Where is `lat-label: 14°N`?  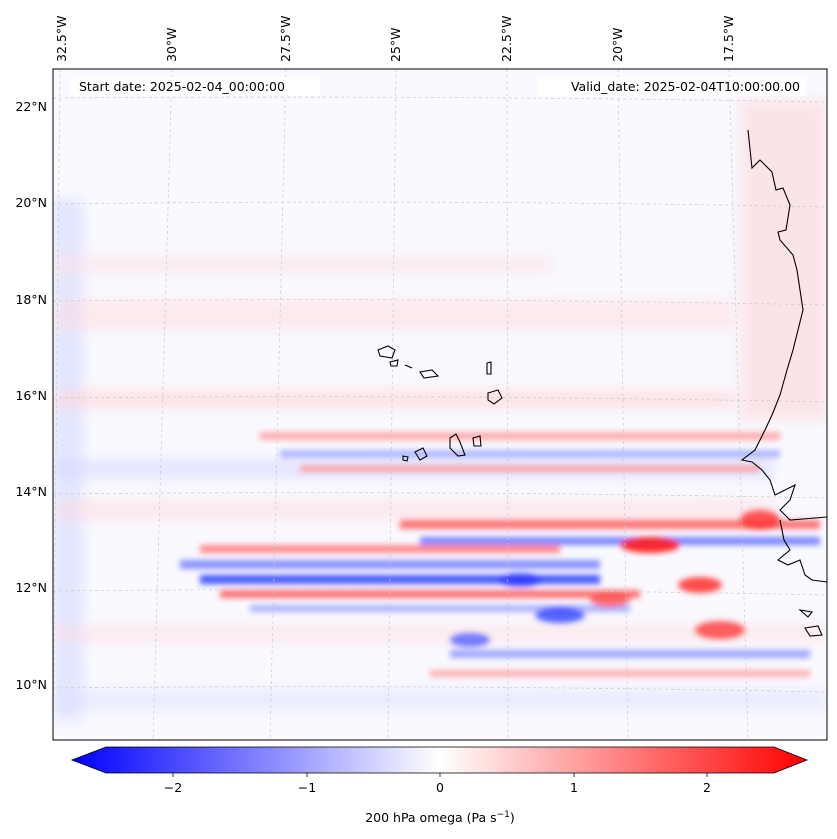
lat-label: 14°N is located at coordinates (31, 491).